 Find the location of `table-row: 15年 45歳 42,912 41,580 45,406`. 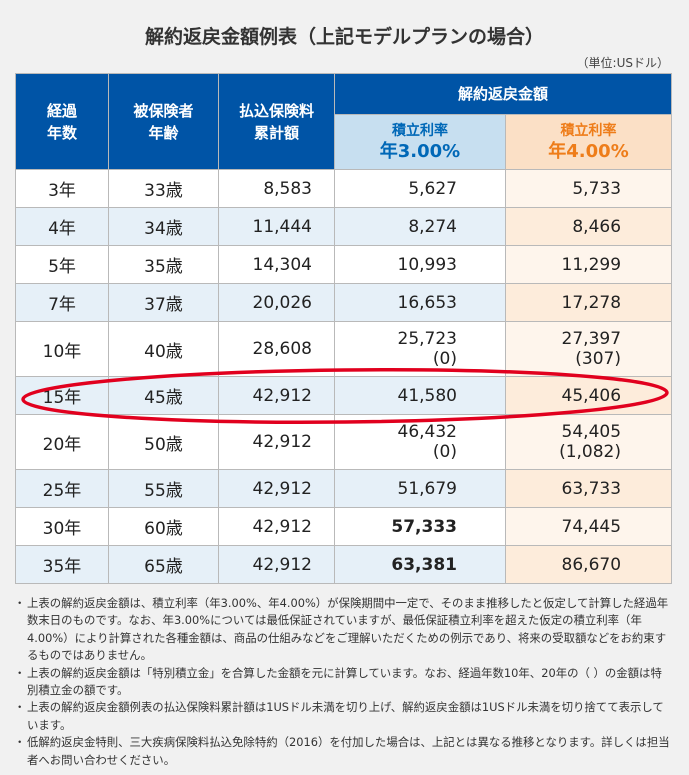

table-row: 15年 45歳 42,912 41,580 45,406 is located at coordinates (344, 395).